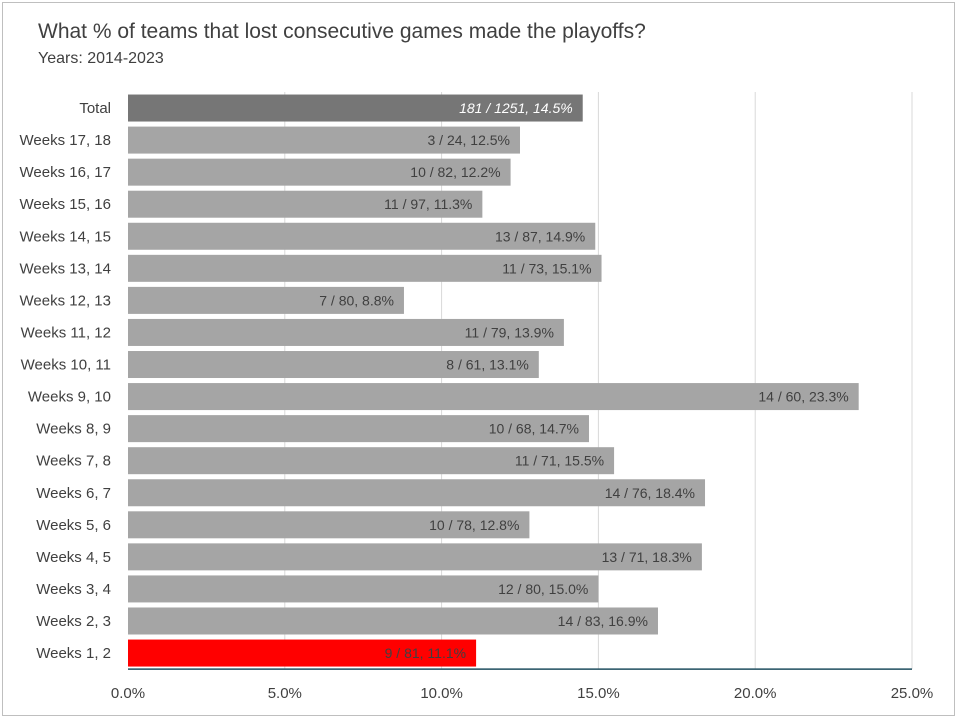  What do you see at coordinates (65, 172) in the screenshot?
I see `category-label: Weeks 16, 17` at bounding box center [65, 172].